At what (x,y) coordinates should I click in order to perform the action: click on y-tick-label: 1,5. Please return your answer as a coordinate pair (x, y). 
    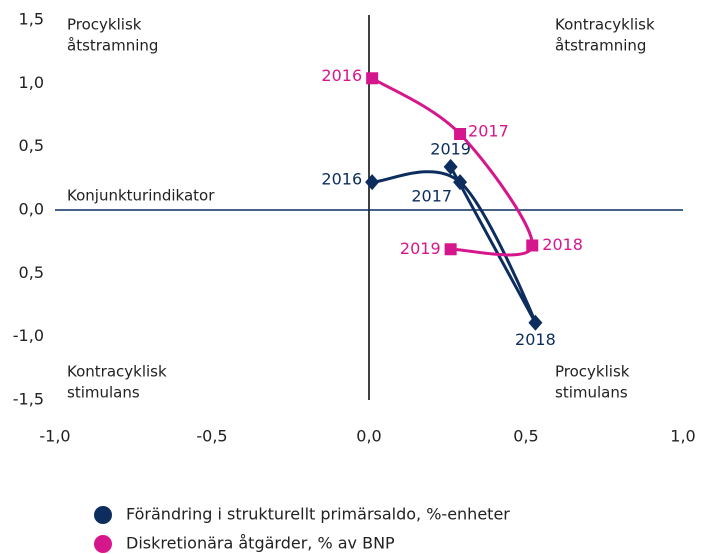
    Looking at the image, I should click on (31, 19).